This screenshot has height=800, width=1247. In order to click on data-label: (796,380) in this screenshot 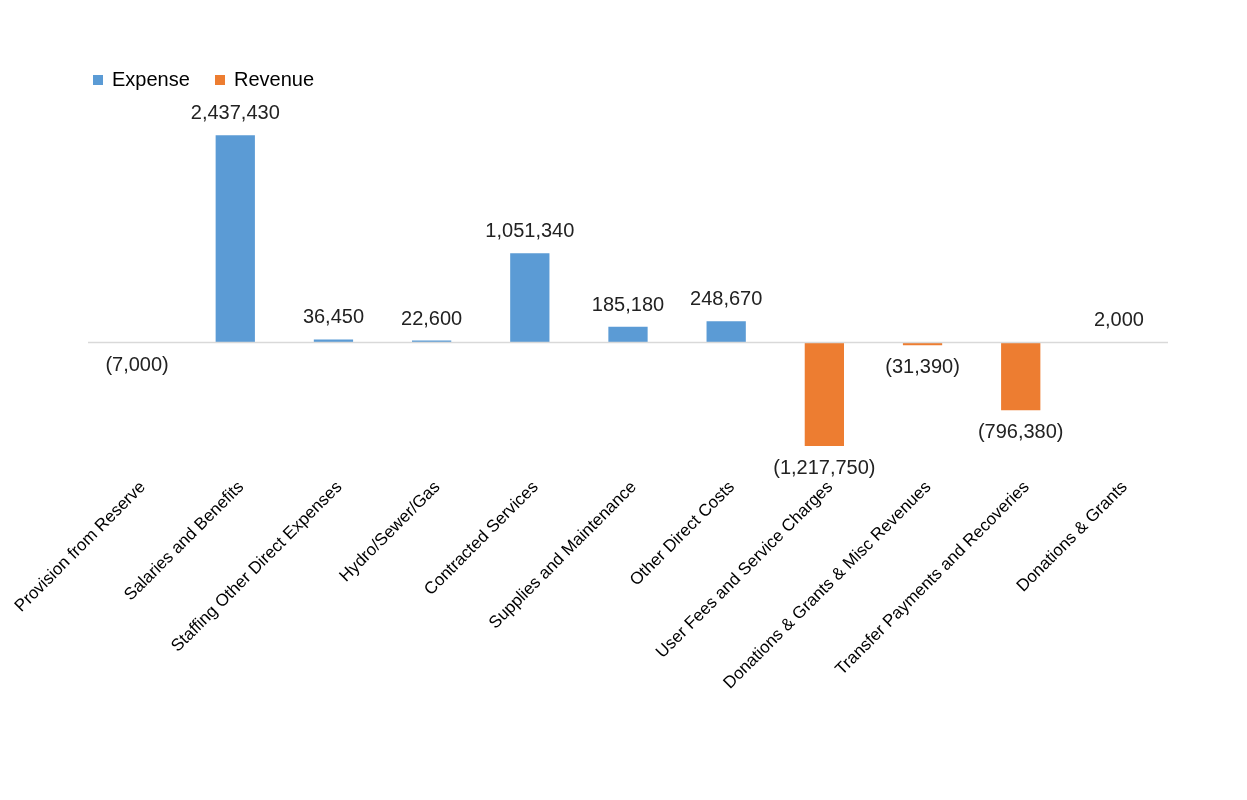, I will do `click(1020, 431)`.